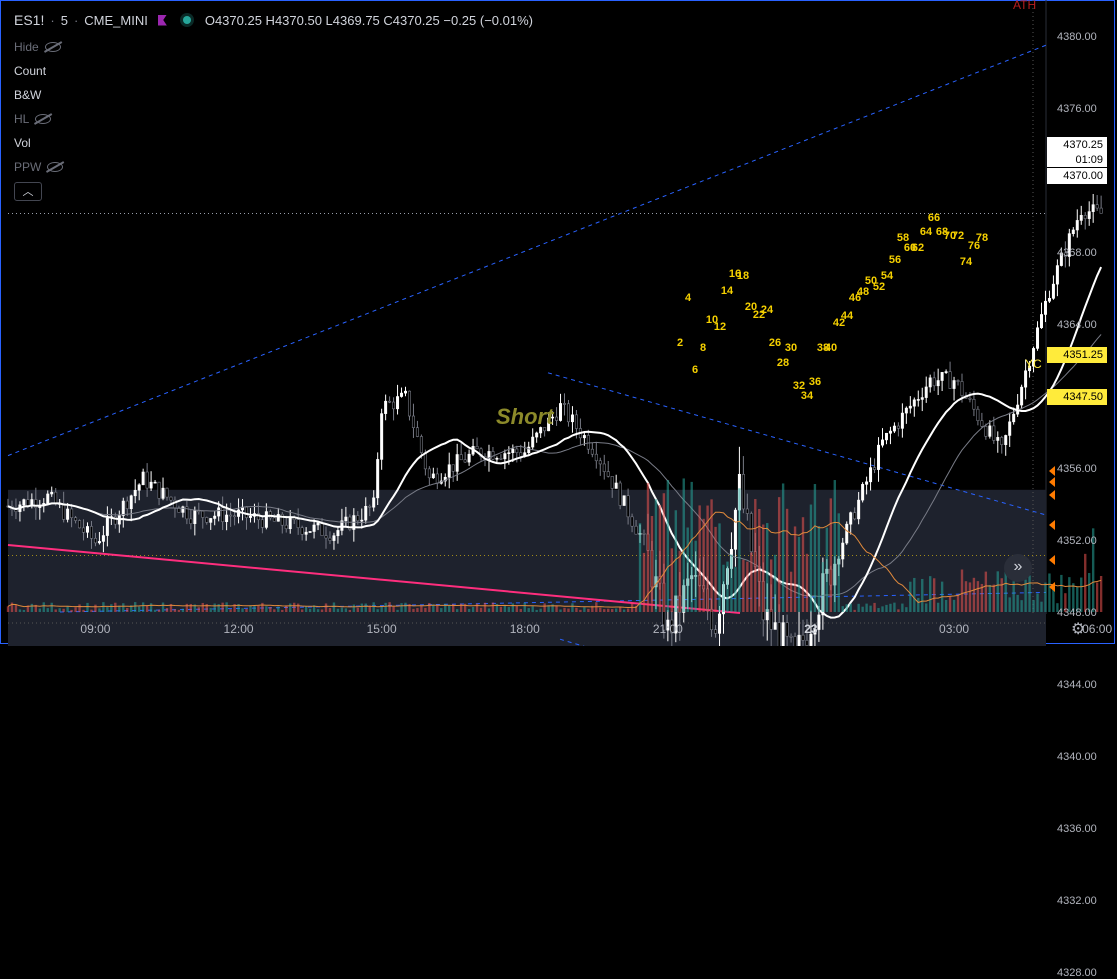  What do you see at coordinates (525, 416) in the screenshot?
I see `short-annotation: Short` at bounding box center [525, 416].